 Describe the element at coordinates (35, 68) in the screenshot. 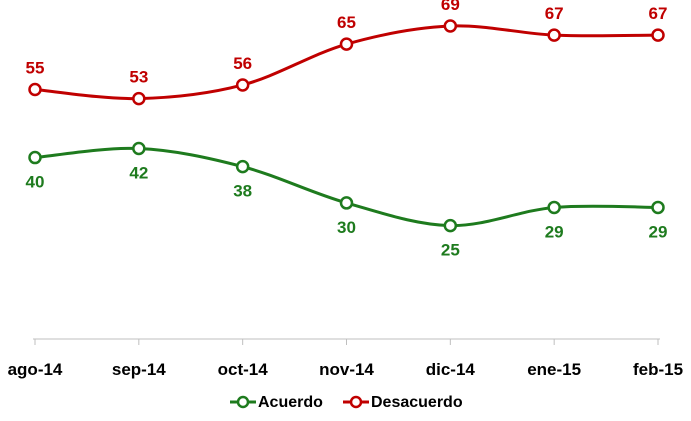

I see `data-label: 55` at that location.